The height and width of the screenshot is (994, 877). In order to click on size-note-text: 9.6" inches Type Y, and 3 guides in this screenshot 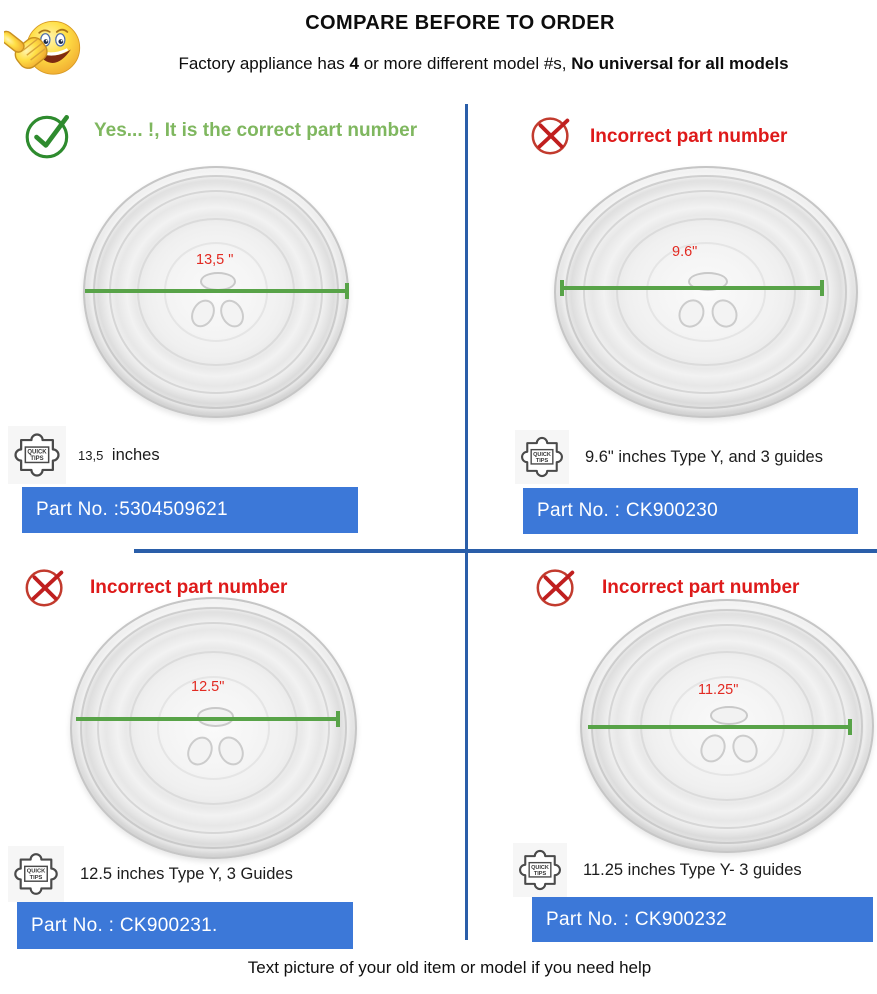, I will do `click(704, 456)`.